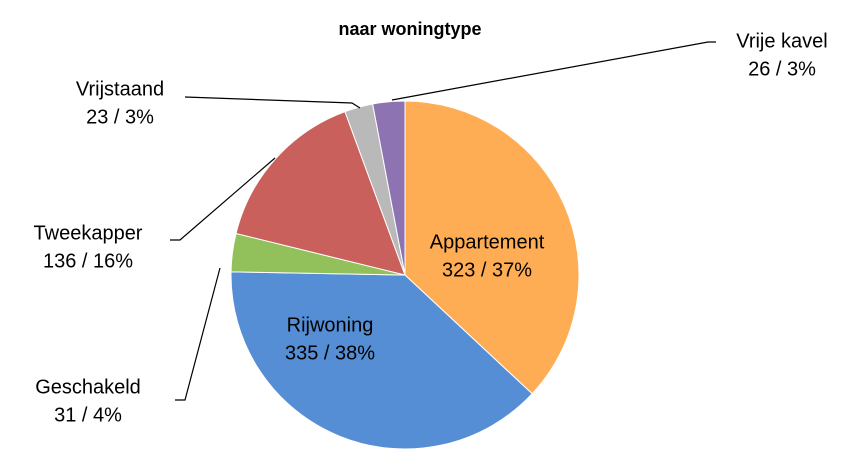 Image resolution: width=856 pixels, height=449 pixels. What do you see at coordinates (120, 117) in the screenshot?
I see `slice-value-label: 23 / 3%` at bounding box center [120, 117].